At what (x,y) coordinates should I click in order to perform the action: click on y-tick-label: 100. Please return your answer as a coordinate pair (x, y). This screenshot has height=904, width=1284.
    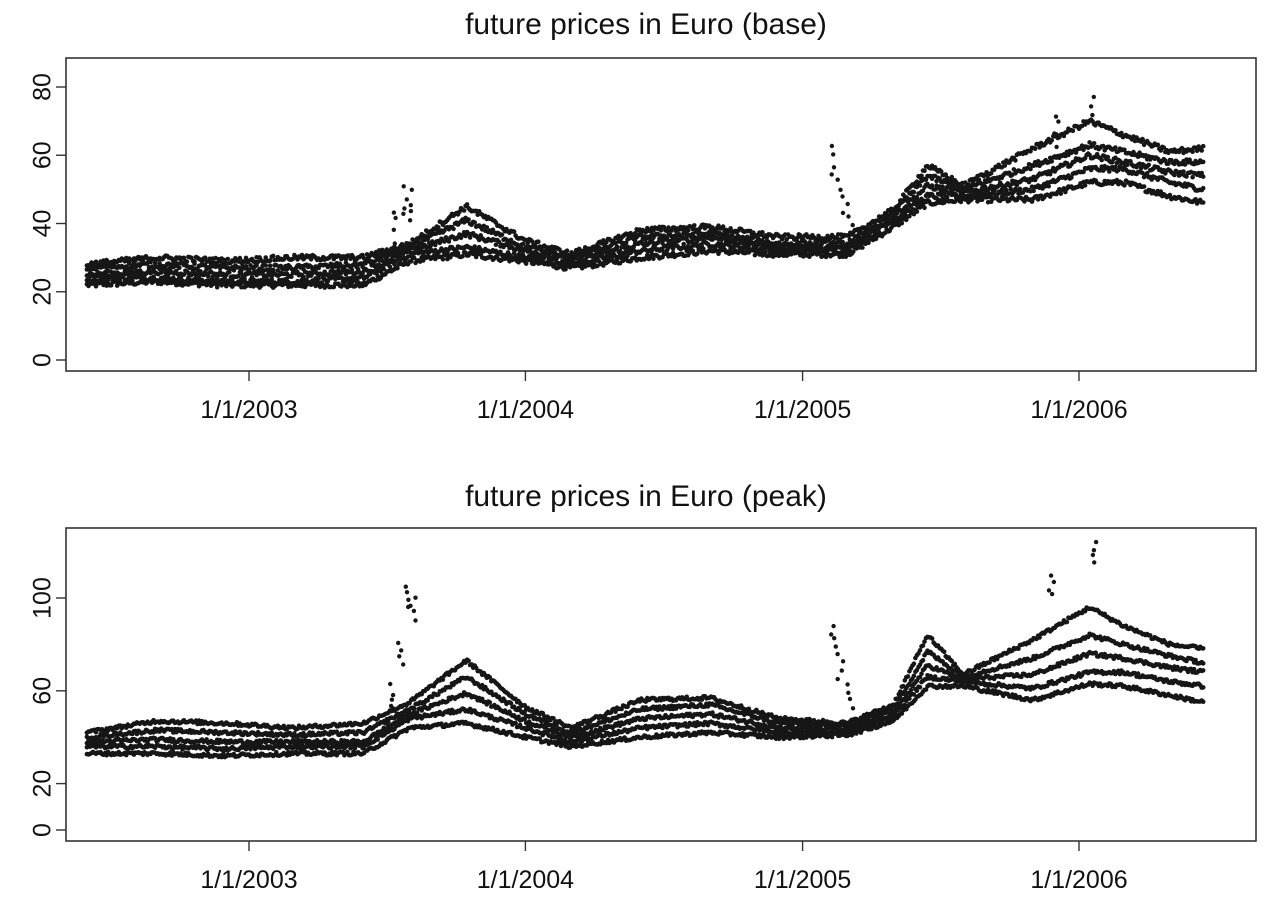
    Looking at the image, I should click on (43, 598).